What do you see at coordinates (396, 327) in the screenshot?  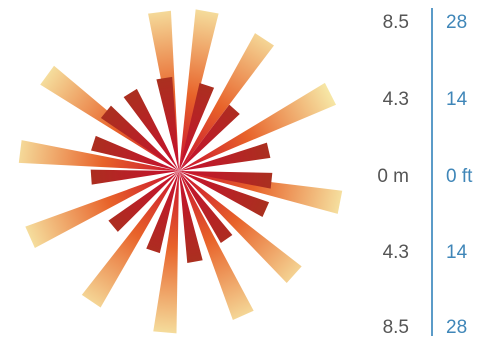 I see `metric-label-bottom: 8.5` at bounding box center [396, 327].